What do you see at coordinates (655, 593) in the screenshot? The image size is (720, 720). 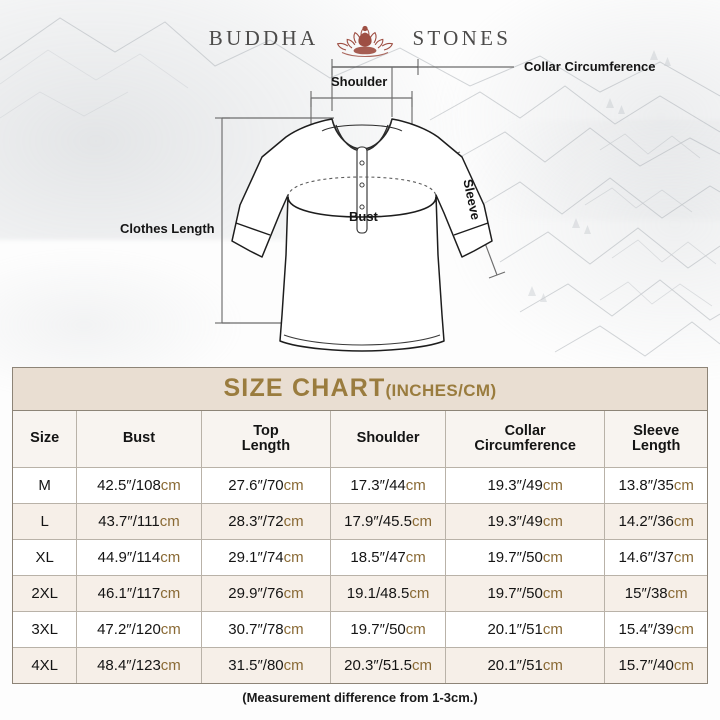 I see `cell-sleeve: 15″/38cm` at bounding box center [655, 593].